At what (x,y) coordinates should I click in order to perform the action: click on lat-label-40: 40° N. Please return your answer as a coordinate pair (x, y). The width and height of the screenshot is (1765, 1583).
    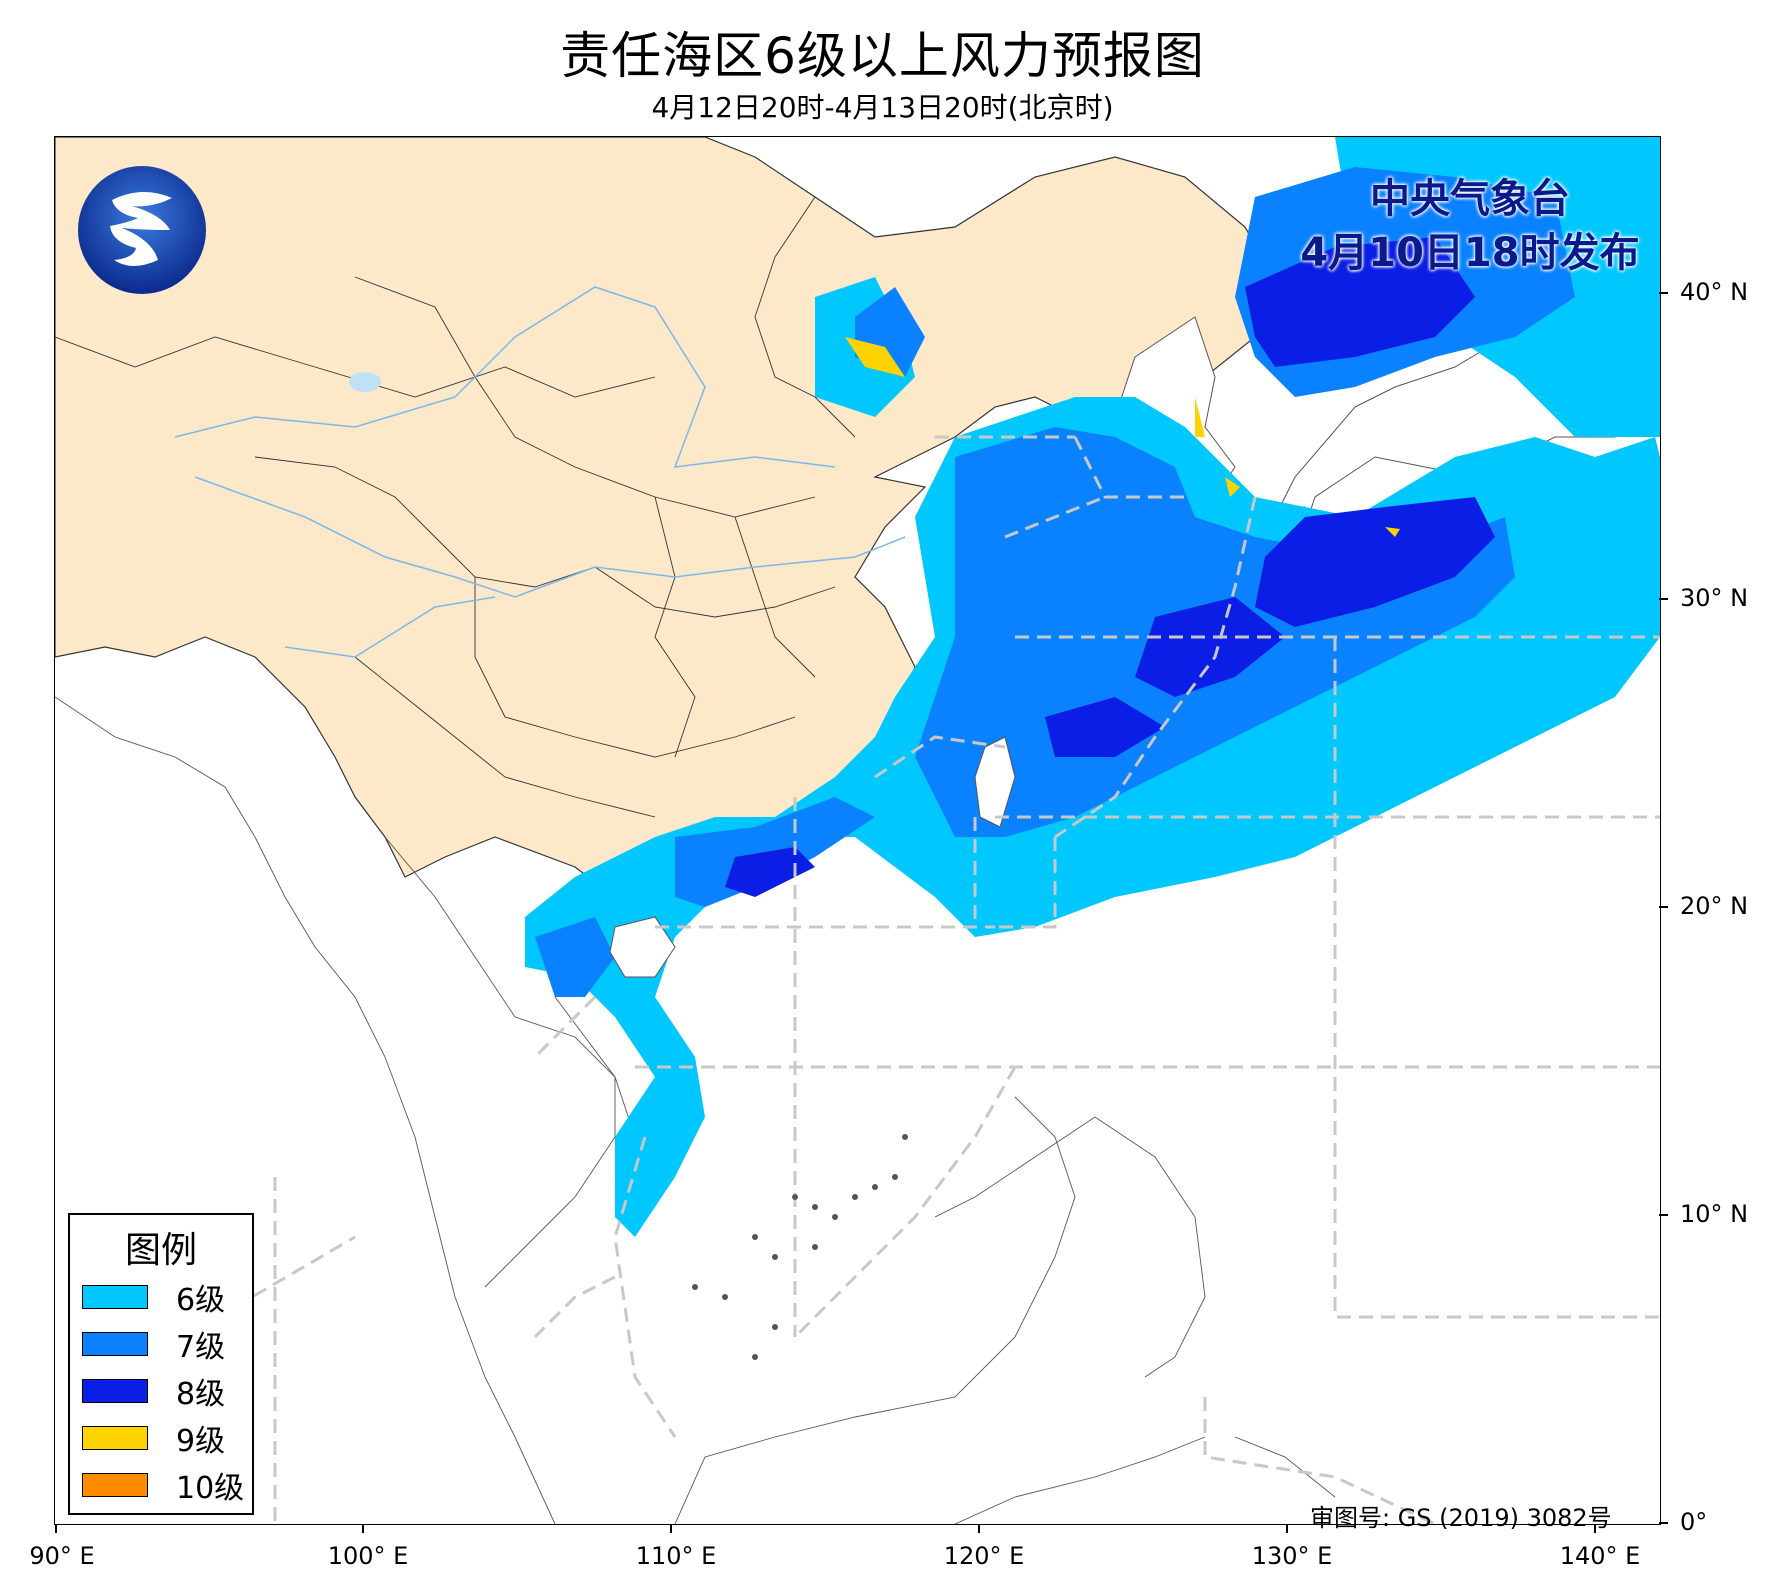
    Looking at the image, I should click on (1714, 292).